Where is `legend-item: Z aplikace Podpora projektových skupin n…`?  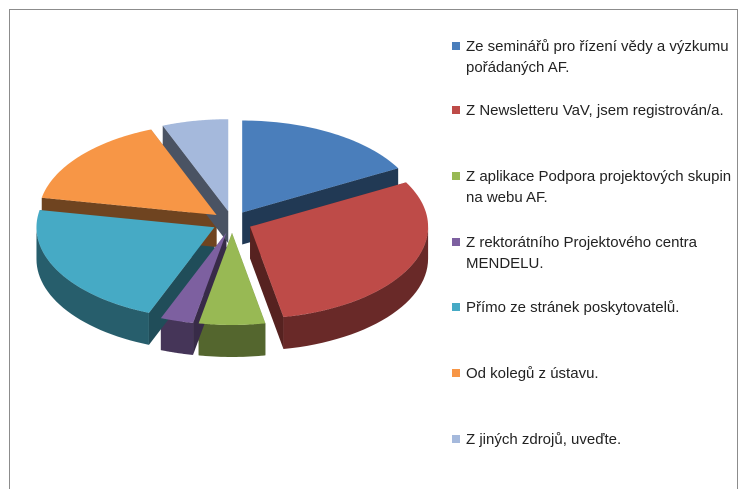
legend-item: Z aplikace Podpora projektových skupin n… is located at coordinates (594, 187).